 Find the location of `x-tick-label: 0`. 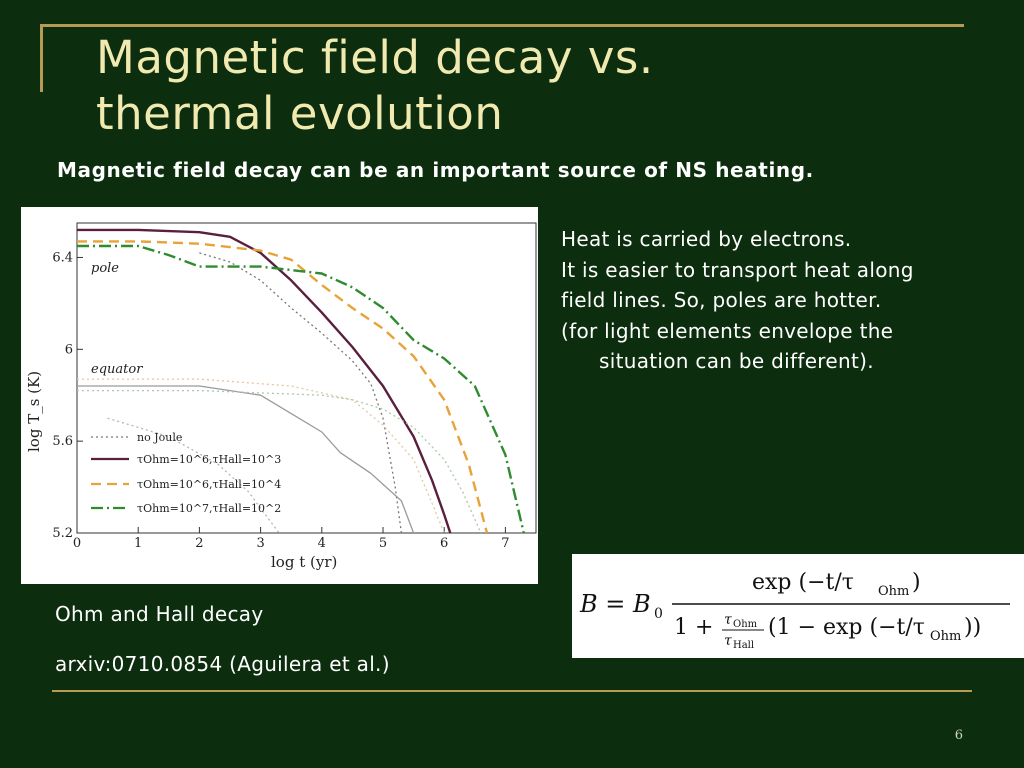

x-tick-label: 0 is located at coordinates (77, 543).